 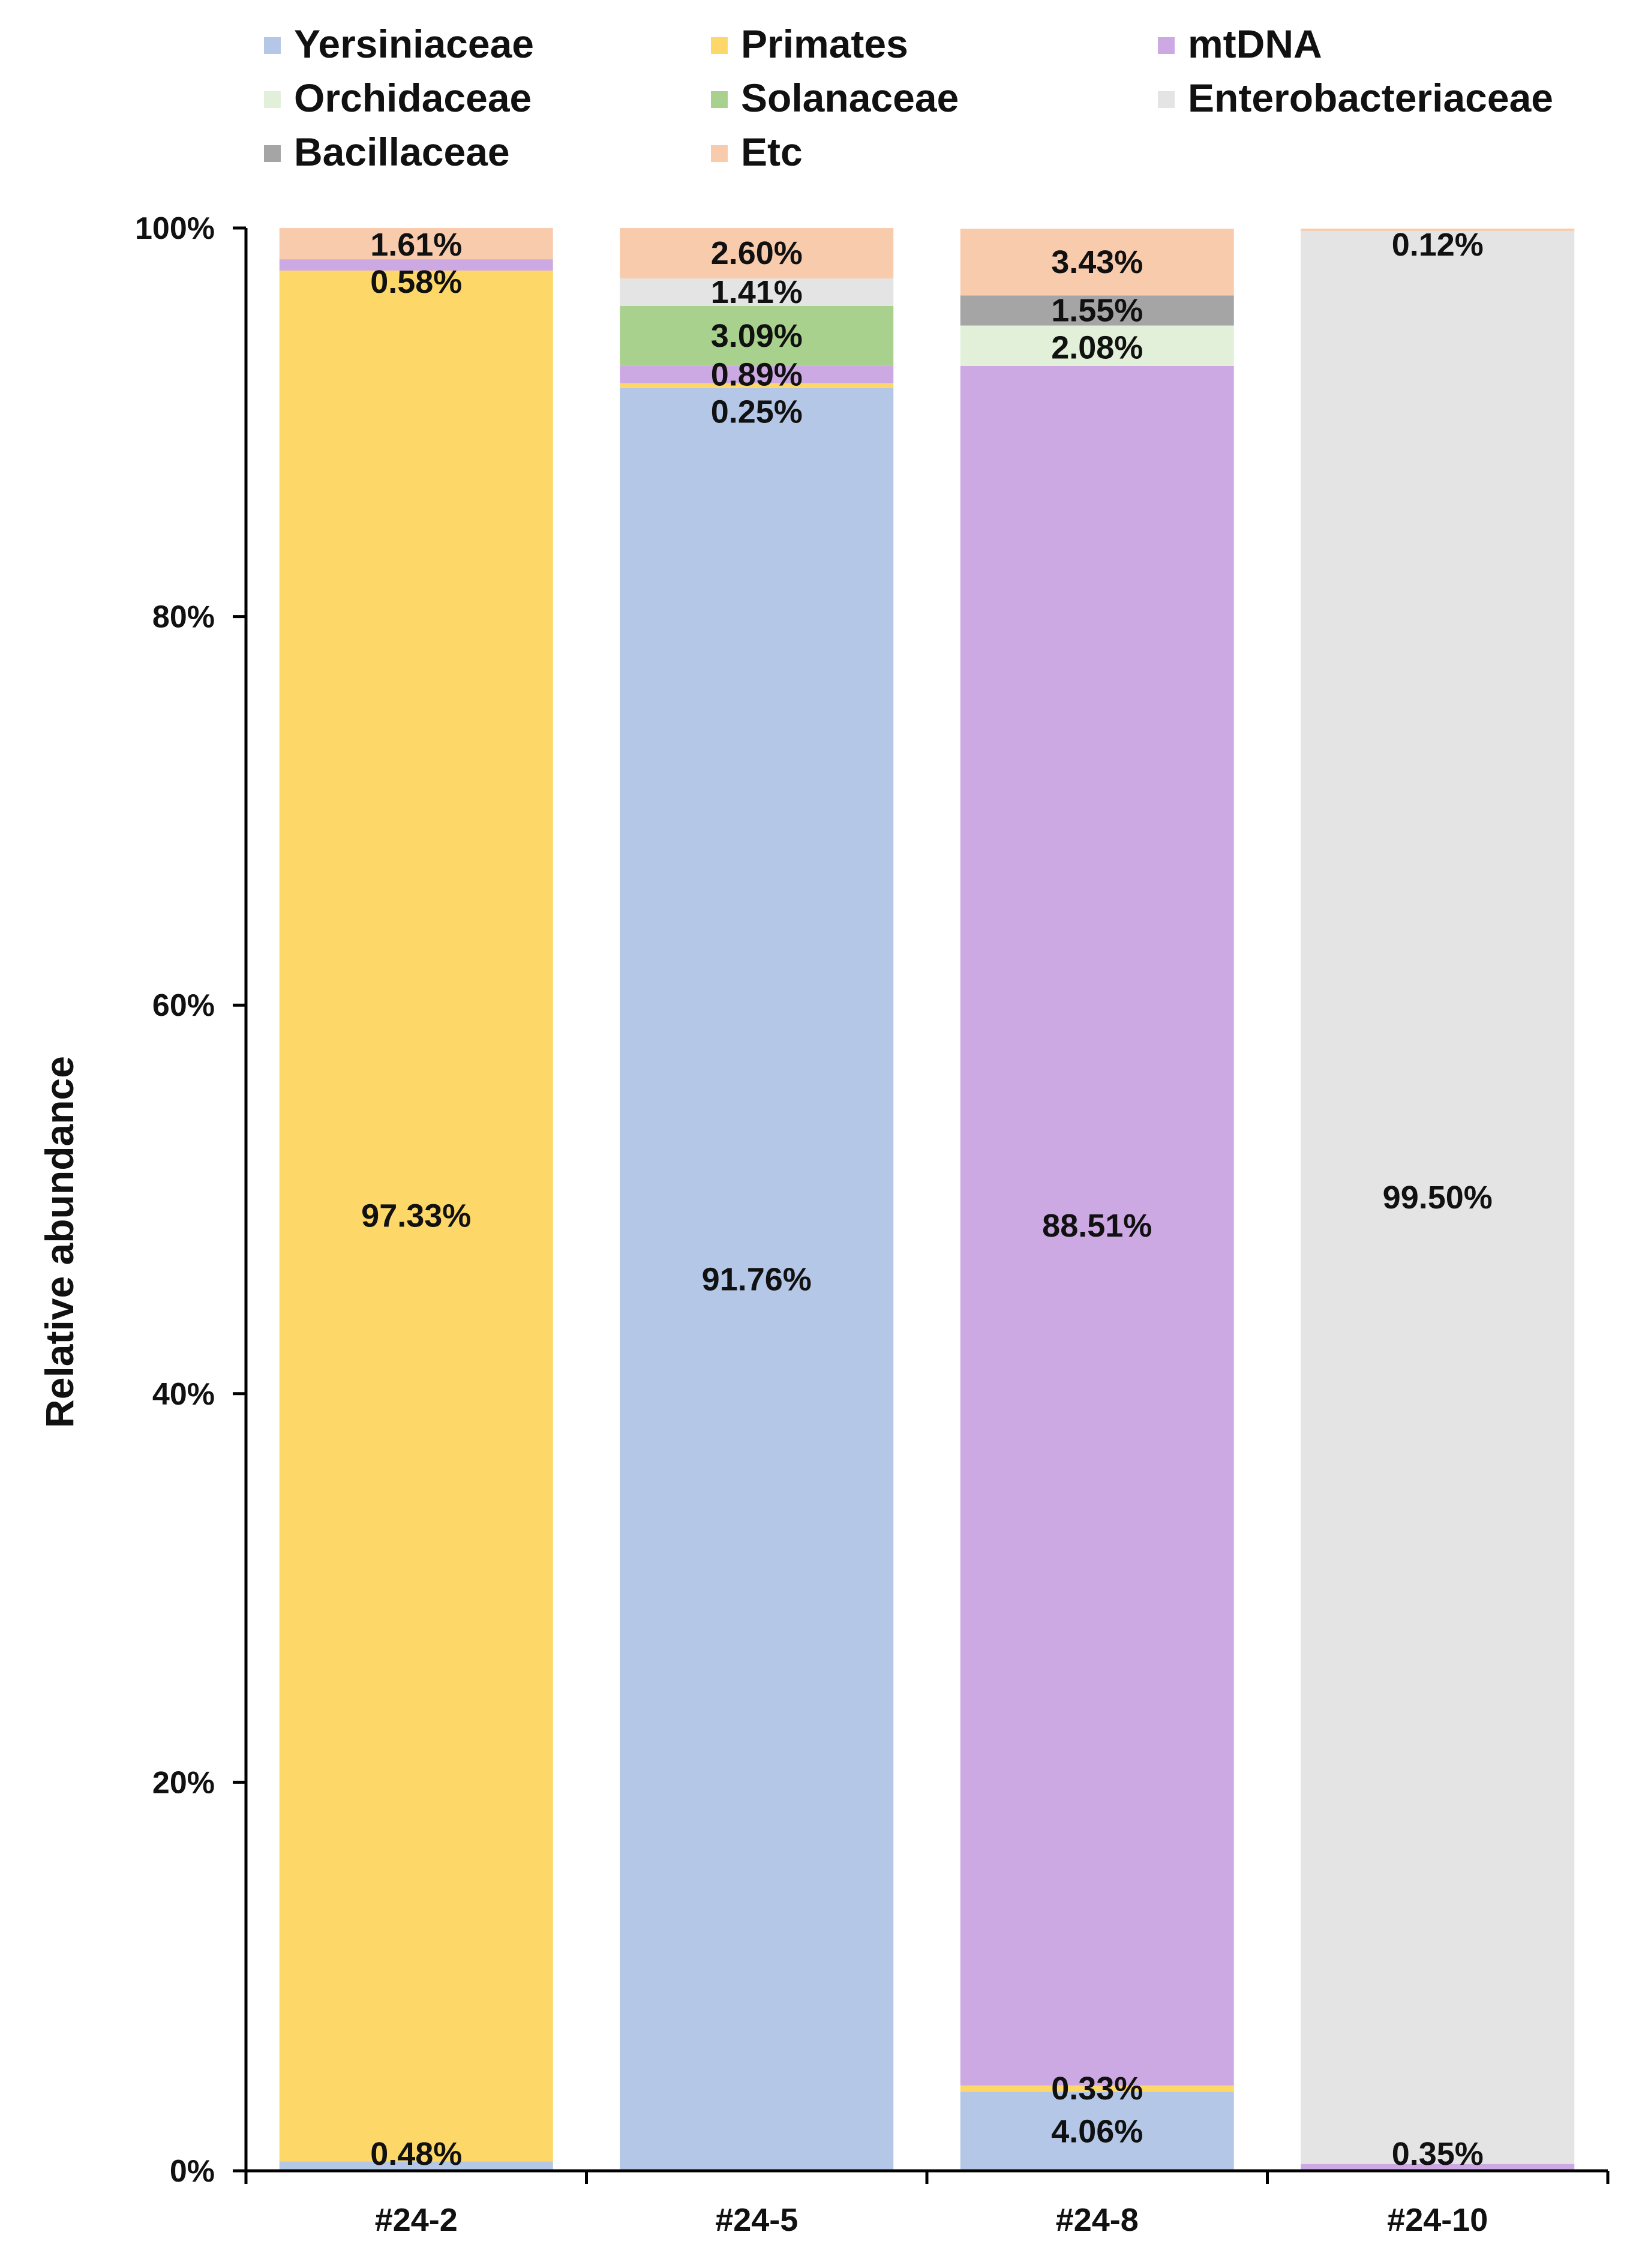 What do you see at coordinates (183, 1395) in the screenshot?
I see `y-tick-label: 40%` at bounding box center [183, 1395].